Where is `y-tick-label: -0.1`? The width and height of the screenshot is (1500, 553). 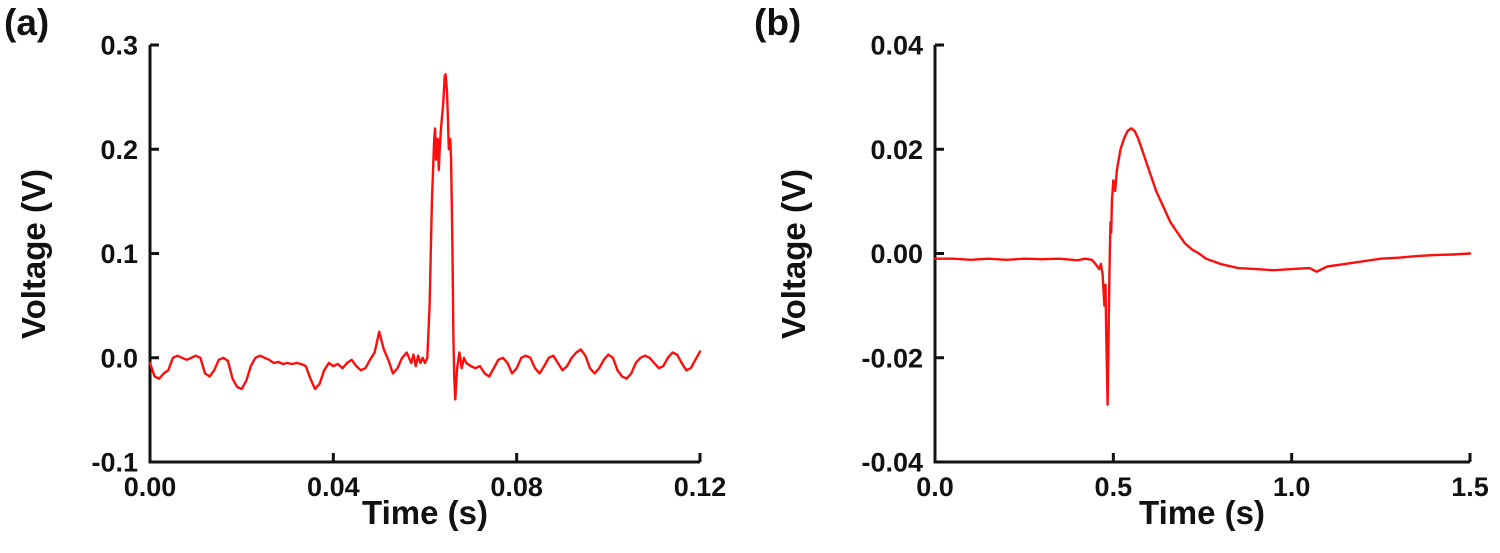
y-tick-label: -0.1 is located at coordinates (114, 463).